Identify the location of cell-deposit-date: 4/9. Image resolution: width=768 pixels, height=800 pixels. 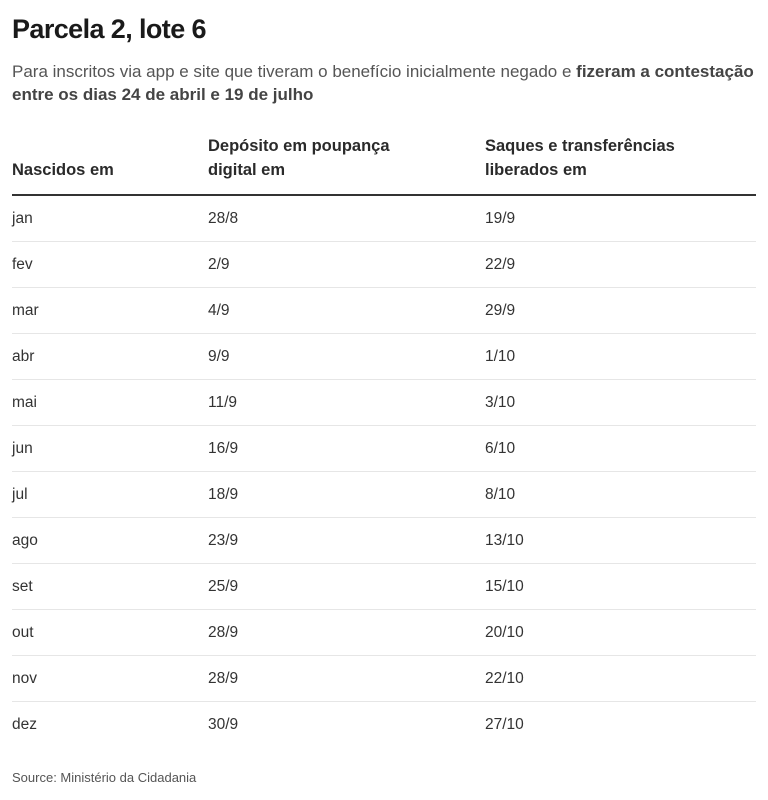
(346, 310).